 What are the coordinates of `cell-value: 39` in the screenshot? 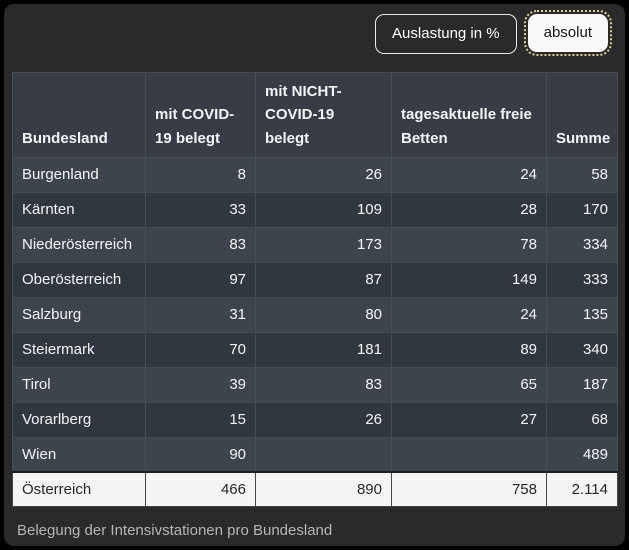 It's located at (200, 384).